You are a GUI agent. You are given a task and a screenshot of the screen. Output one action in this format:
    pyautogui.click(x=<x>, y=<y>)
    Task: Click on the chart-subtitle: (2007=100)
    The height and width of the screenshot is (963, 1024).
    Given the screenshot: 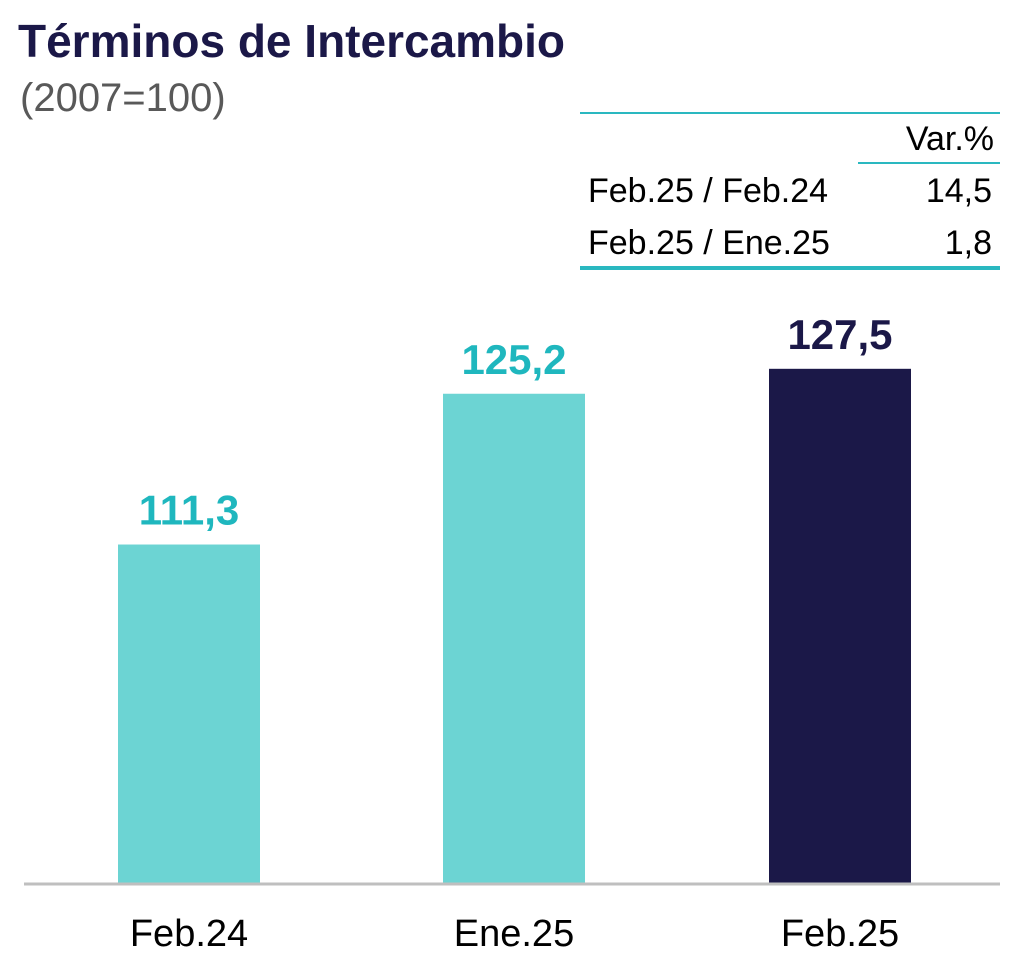 What is the action you would take?
    pyautogui.click(x=123, y=98)
    